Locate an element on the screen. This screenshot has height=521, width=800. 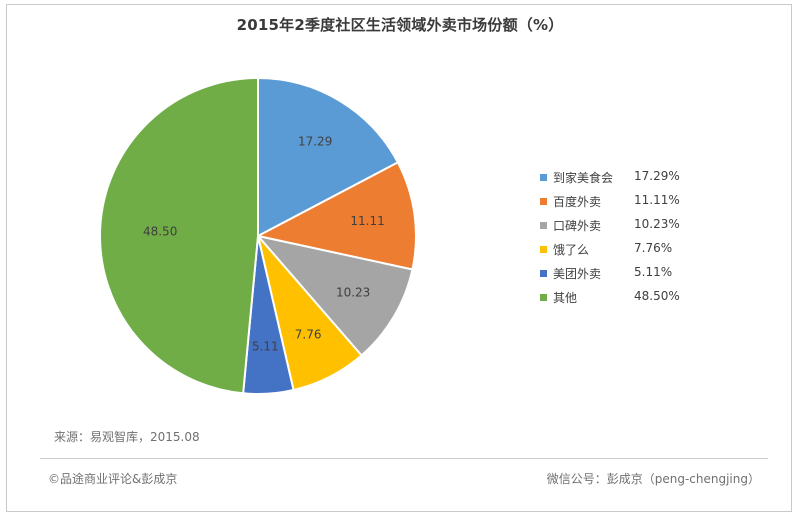
legend-label: 口碑外卖 is located at coordinates (577, 226).